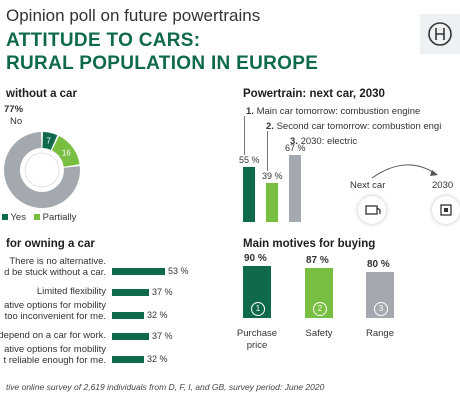 The width and height of the screenshot is (460, 400). I want to click on motive-label-2: Safety, so click(319, 334).